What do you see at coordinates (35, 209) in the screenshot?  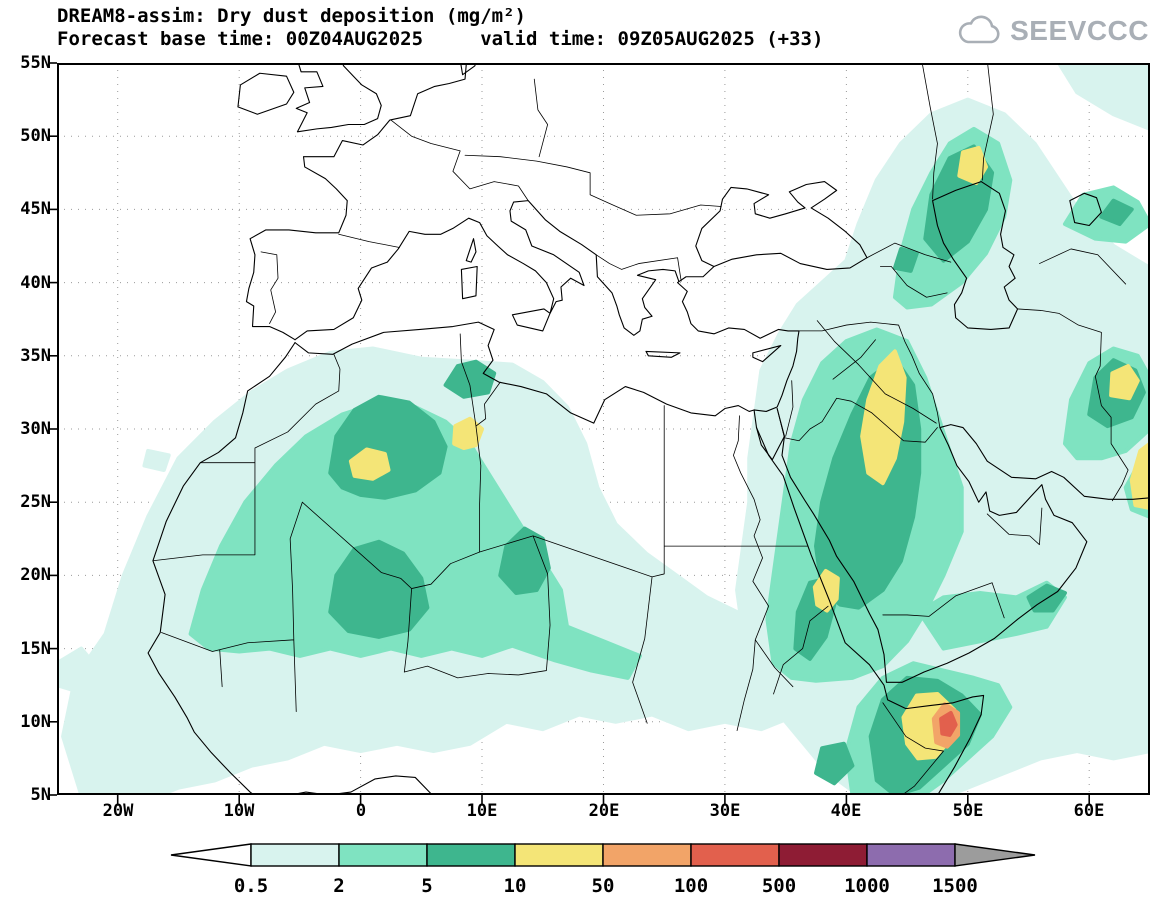 I see `lat-tick-label: 45N` at bounding box center [35, 209].